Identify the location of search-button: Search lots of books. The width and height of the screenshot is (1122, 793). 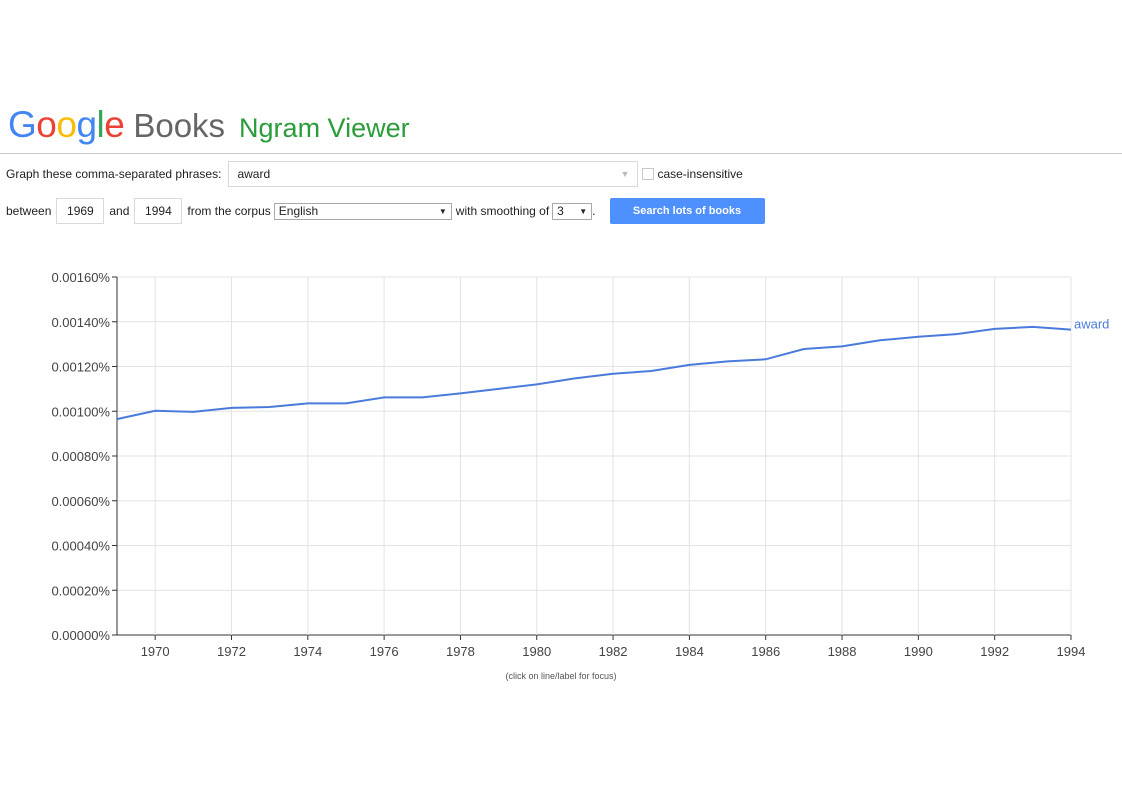
(687, 211).